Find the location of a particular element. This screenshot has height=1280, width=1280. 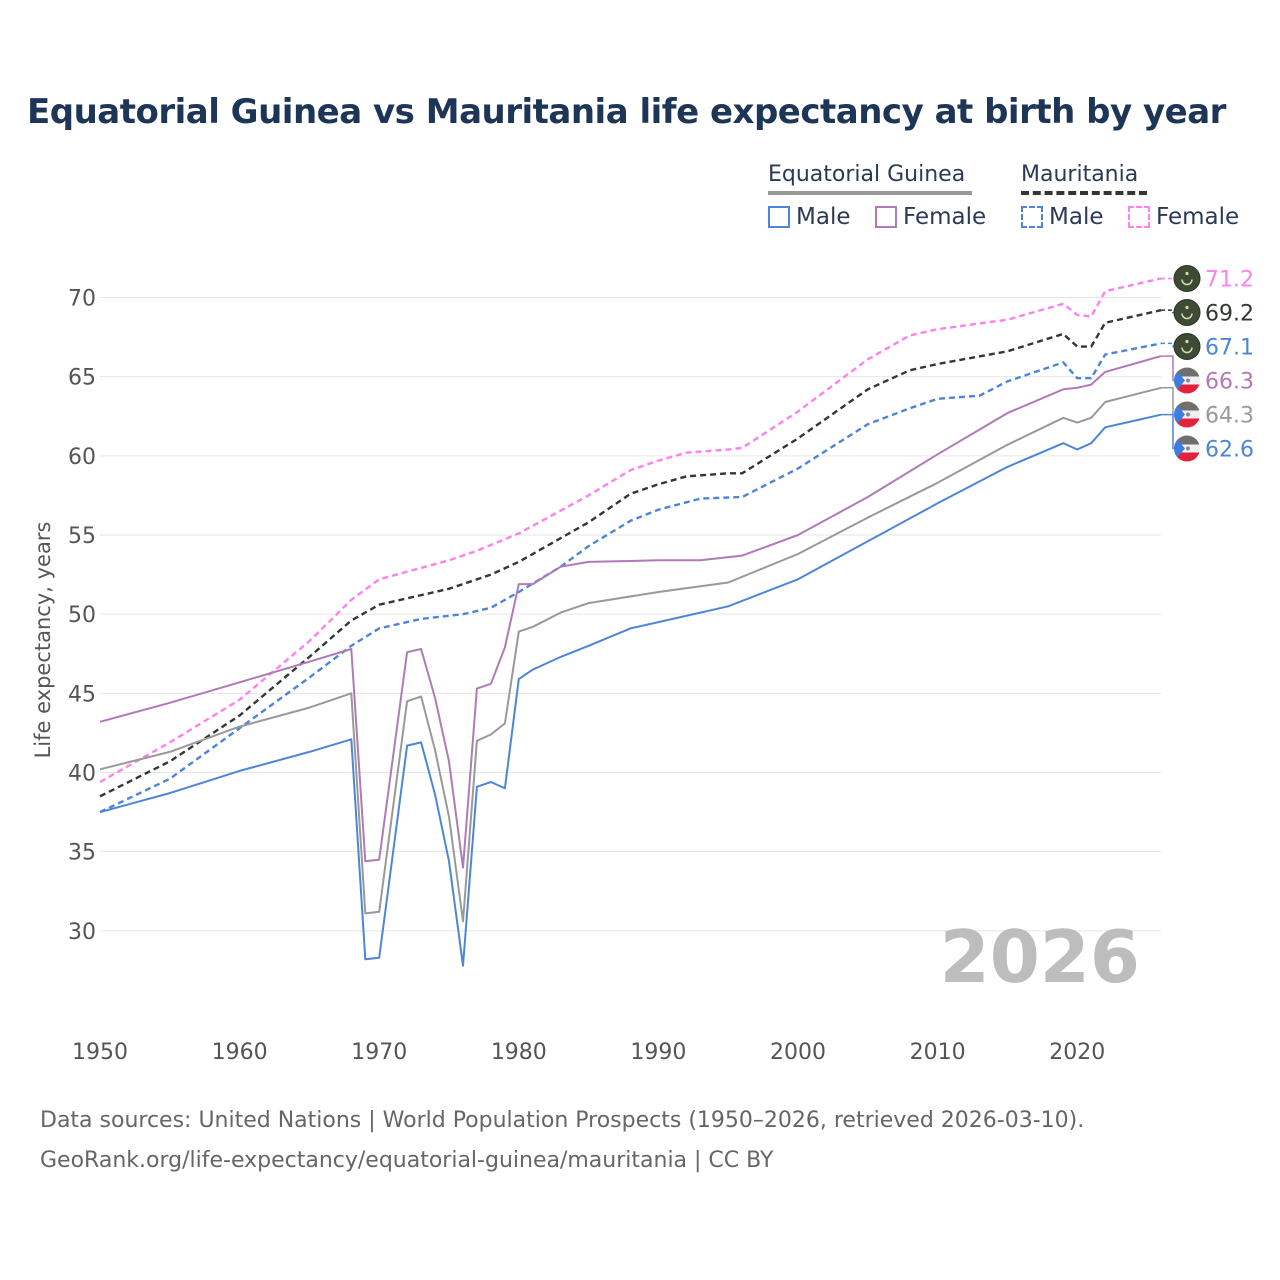

legend-swatch-eg-male is located at coordinates (779, 217).